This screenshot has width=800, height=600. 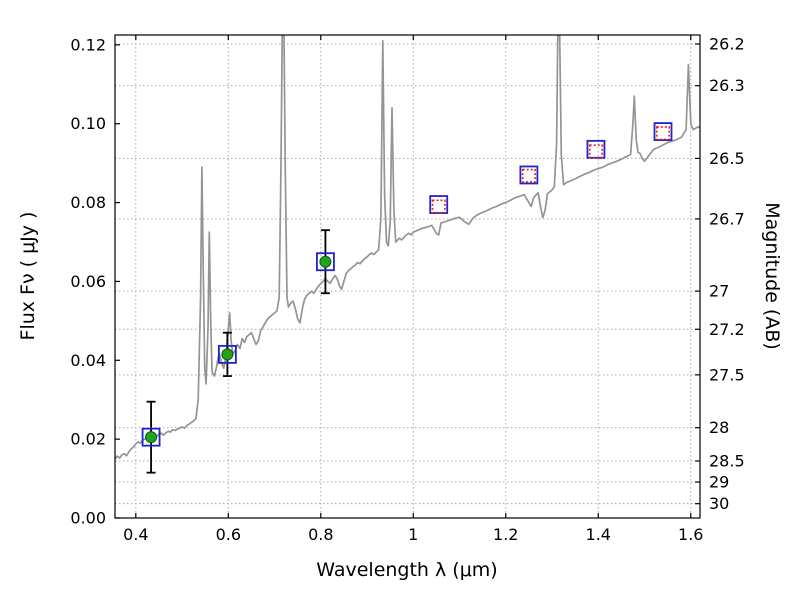 What do you see at coordinates (772, 276) in the screenshot?
I see `y-axis-label-right: Magnitude (AB)` at bounding box center [772, 276].